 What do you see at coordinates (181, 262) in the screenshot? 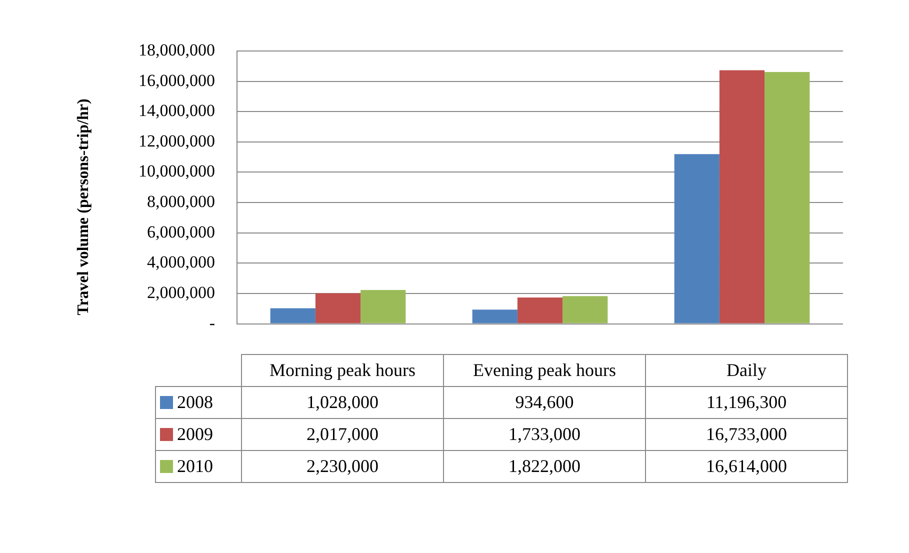
I see `y-tick-label: 4,000,000` at bounding box center [181, 262].